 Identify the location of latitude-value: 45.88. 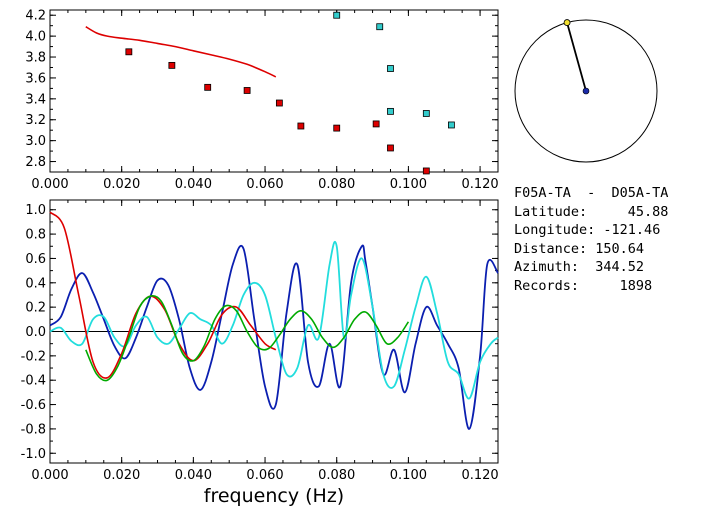
(648, 211).